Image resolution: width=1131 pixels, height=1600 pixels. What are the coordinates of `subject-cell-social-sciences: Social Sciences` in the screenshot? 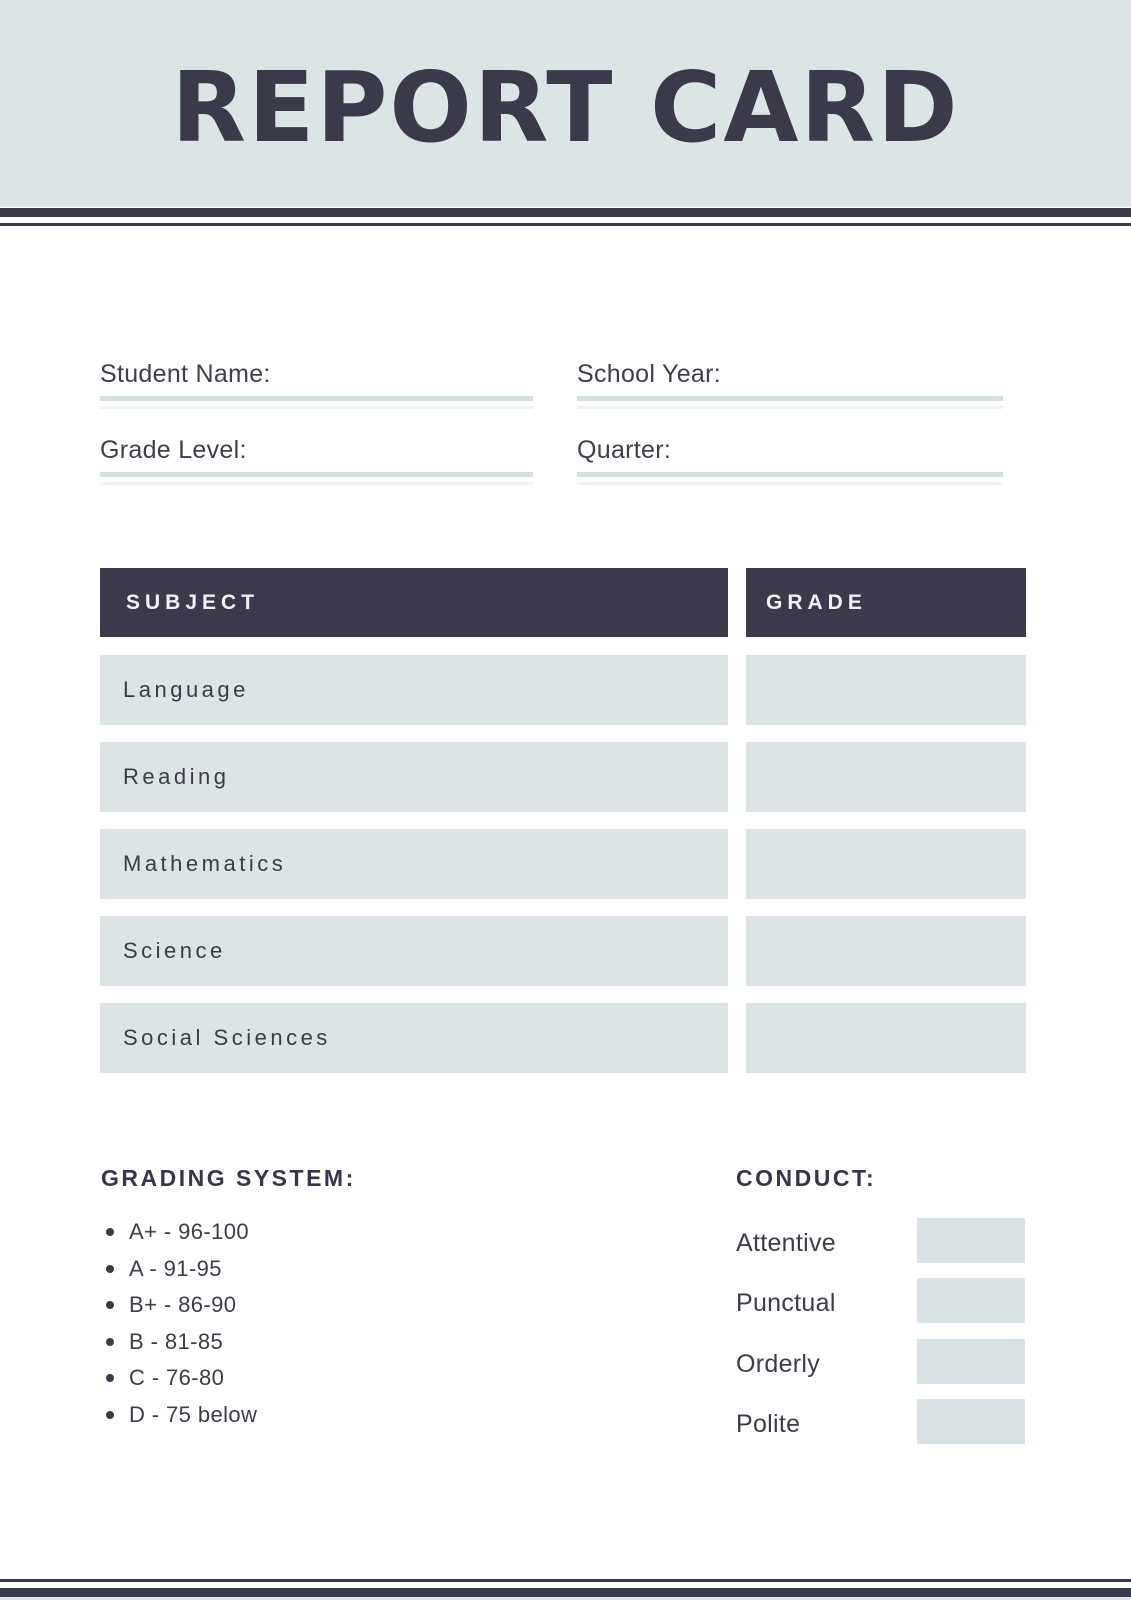 It's located at (414, 1038).